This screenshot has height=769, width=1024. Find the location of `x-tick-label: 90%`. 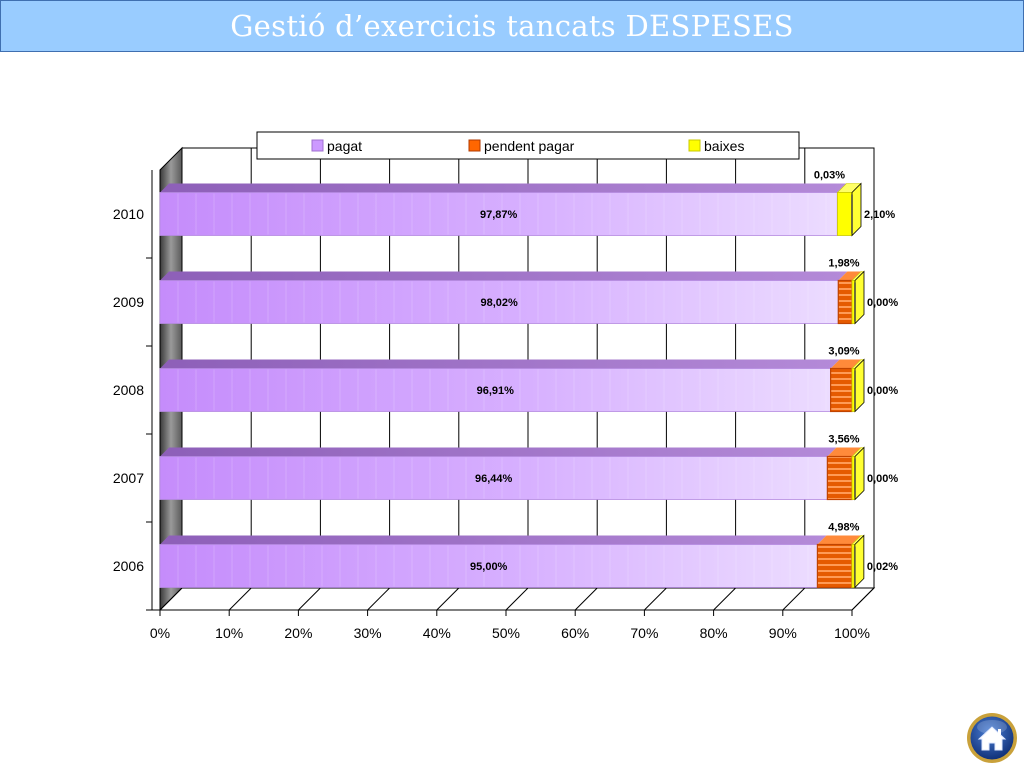

x-tick-label: 90% is located at coordinates (783, 633).